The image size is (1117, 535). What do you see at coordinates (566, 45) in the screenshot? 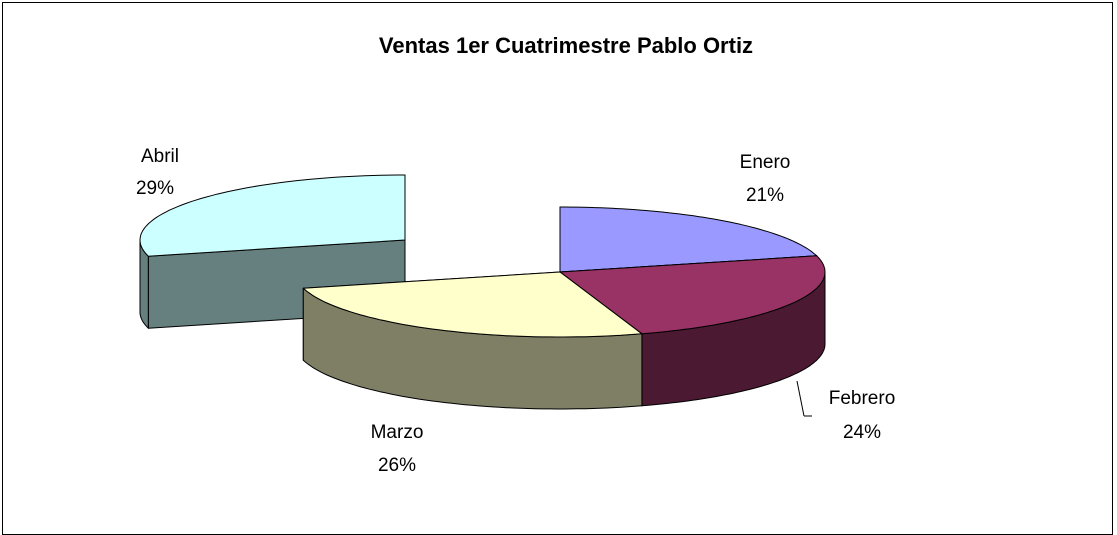
I see `chart-title: Ventas 1er Cuatrimestre Pablo Ortiz` at bounding box center [566, 45].